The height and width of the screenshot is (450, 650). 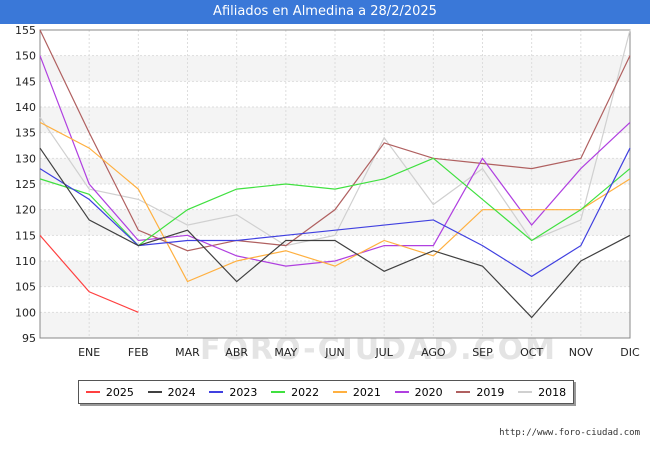 I want to click on y-tick-label: 95, so click(x=29, y=338).